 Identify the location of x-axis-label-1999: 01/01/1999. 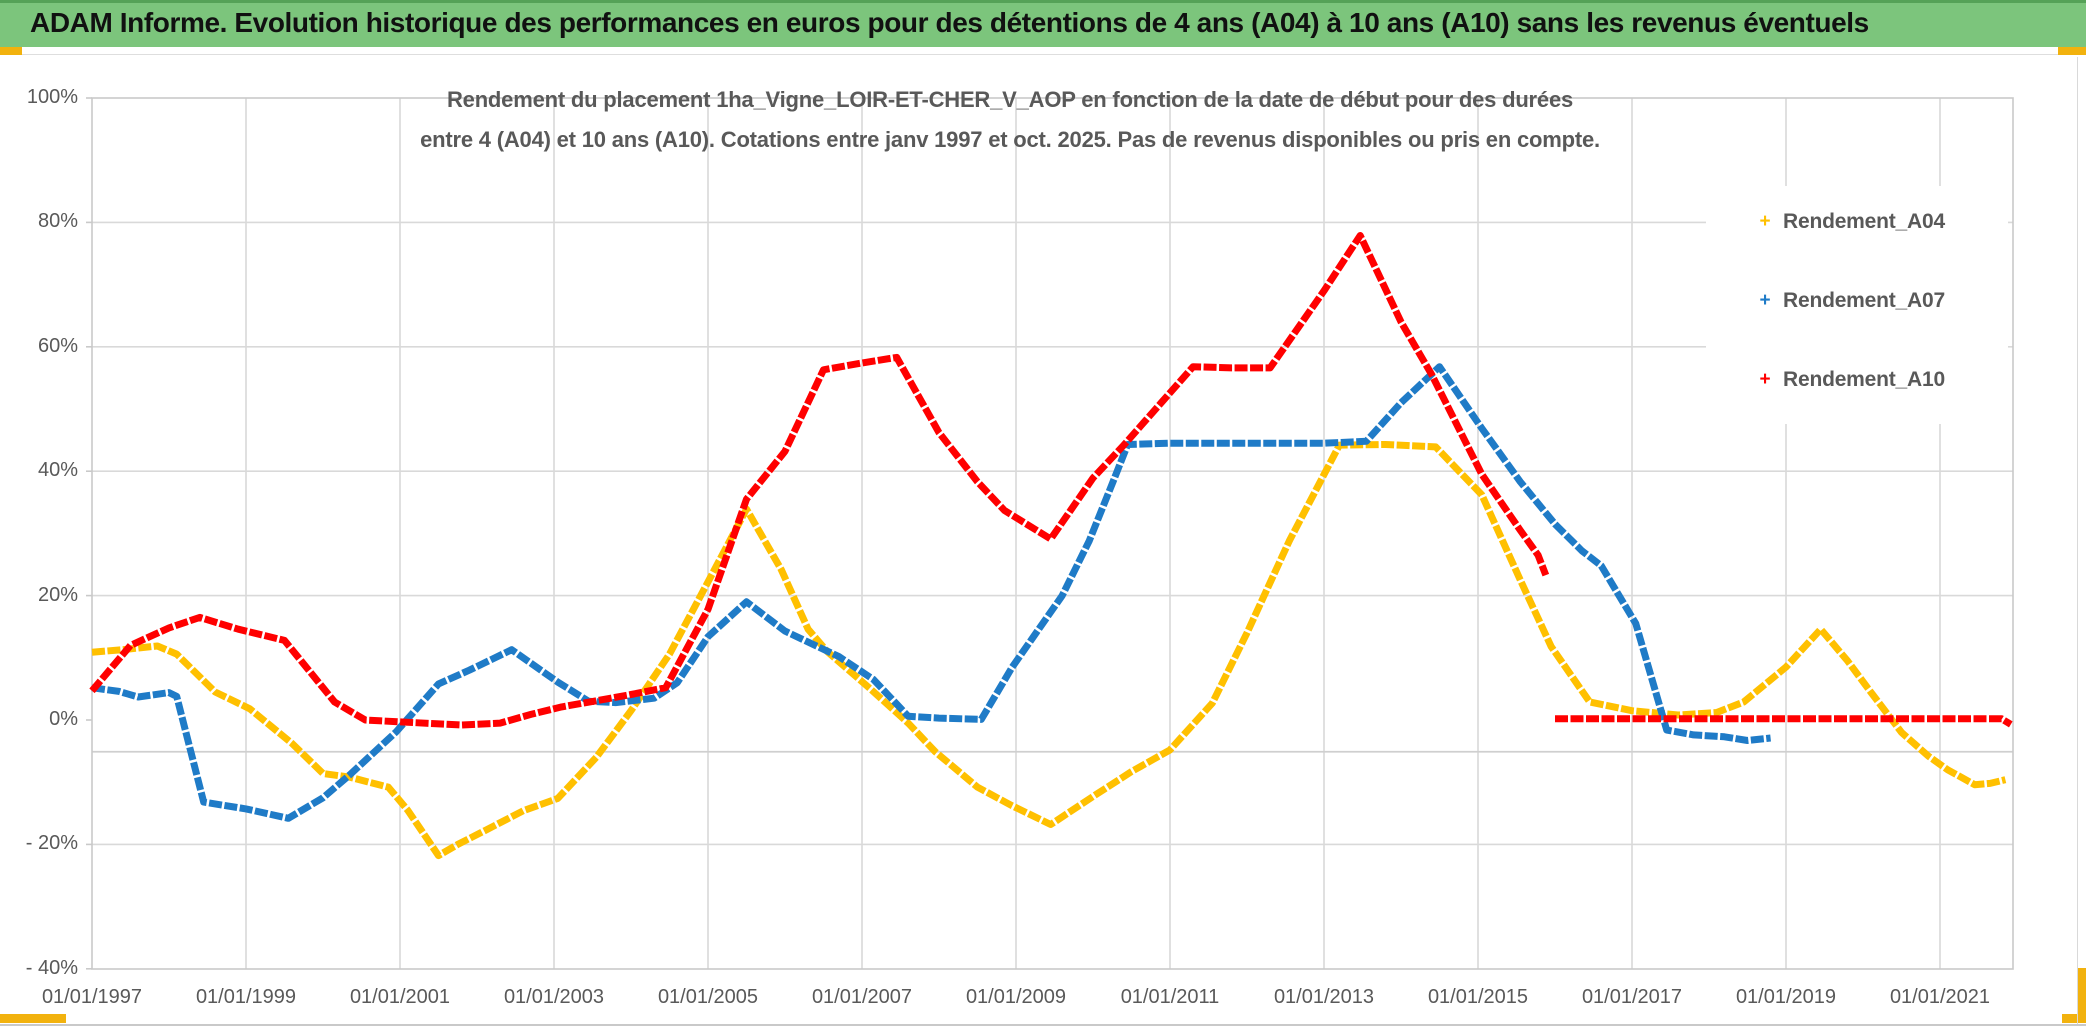
(246, 997).